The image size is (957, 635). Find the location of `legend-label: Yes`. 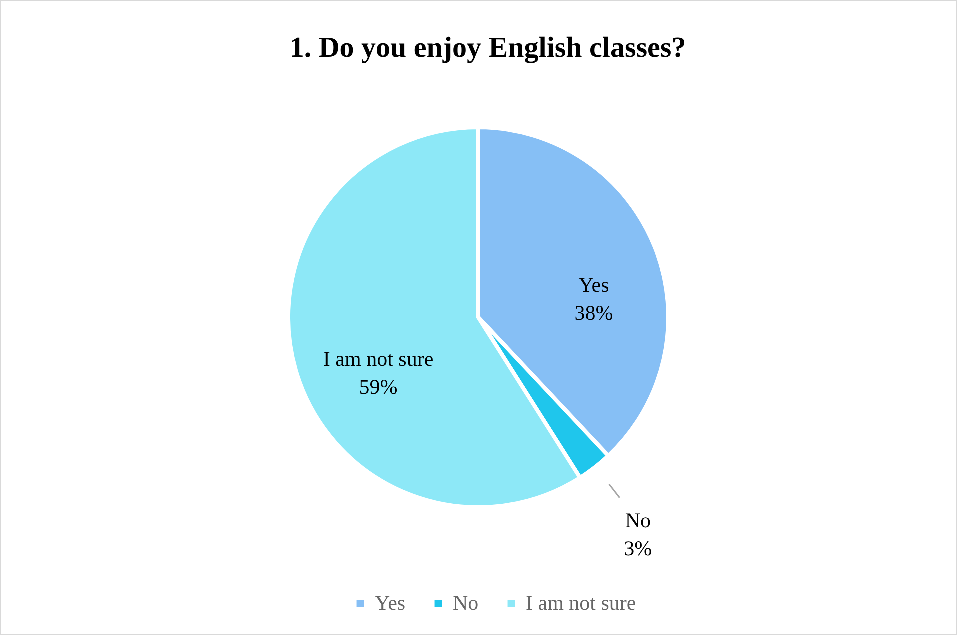

legend-label: Yes is located at coordinates (390, 602).